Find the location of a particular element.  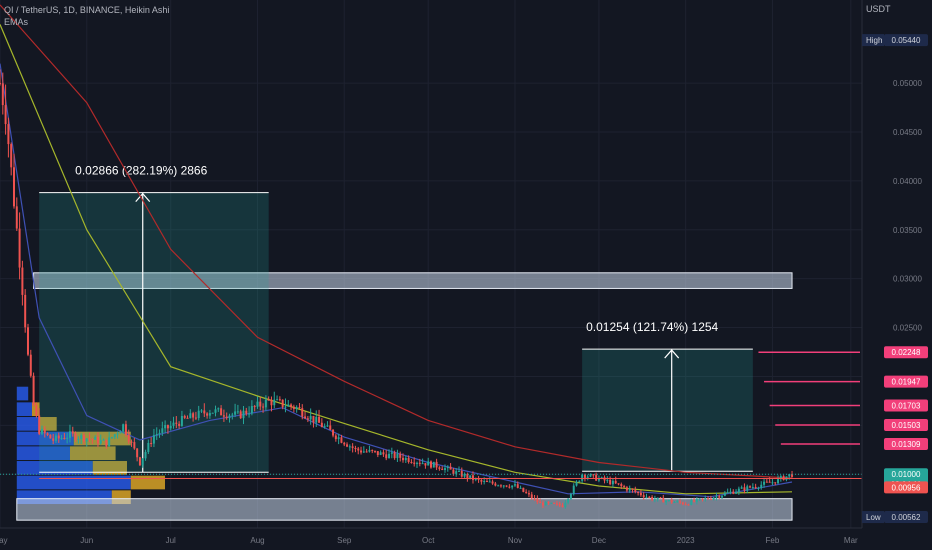

symbol-title: QI / TetherUS, 1D, BINANCE, Heikin Ashi is located at coordinates (87, 10).